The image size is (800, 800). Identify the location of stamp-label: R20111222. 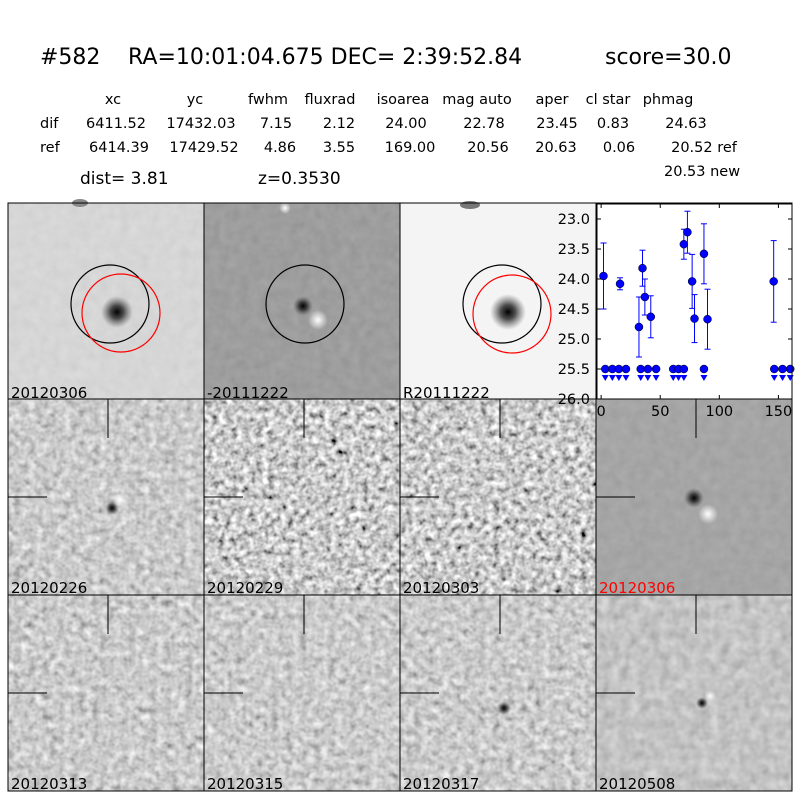
(446, 393).